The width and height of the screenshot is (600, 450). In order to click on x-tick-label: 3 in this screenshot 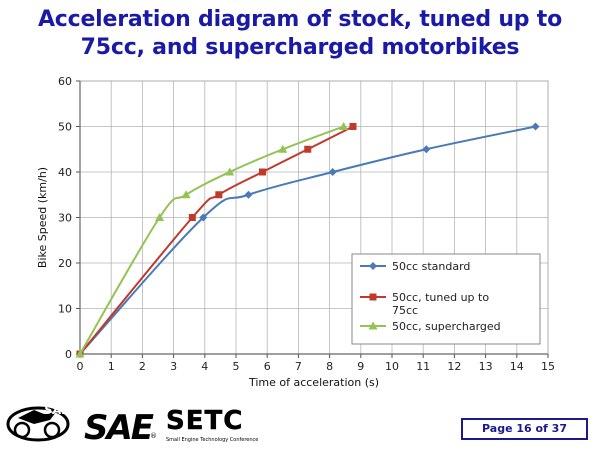, I will do `click(173, 366)`.